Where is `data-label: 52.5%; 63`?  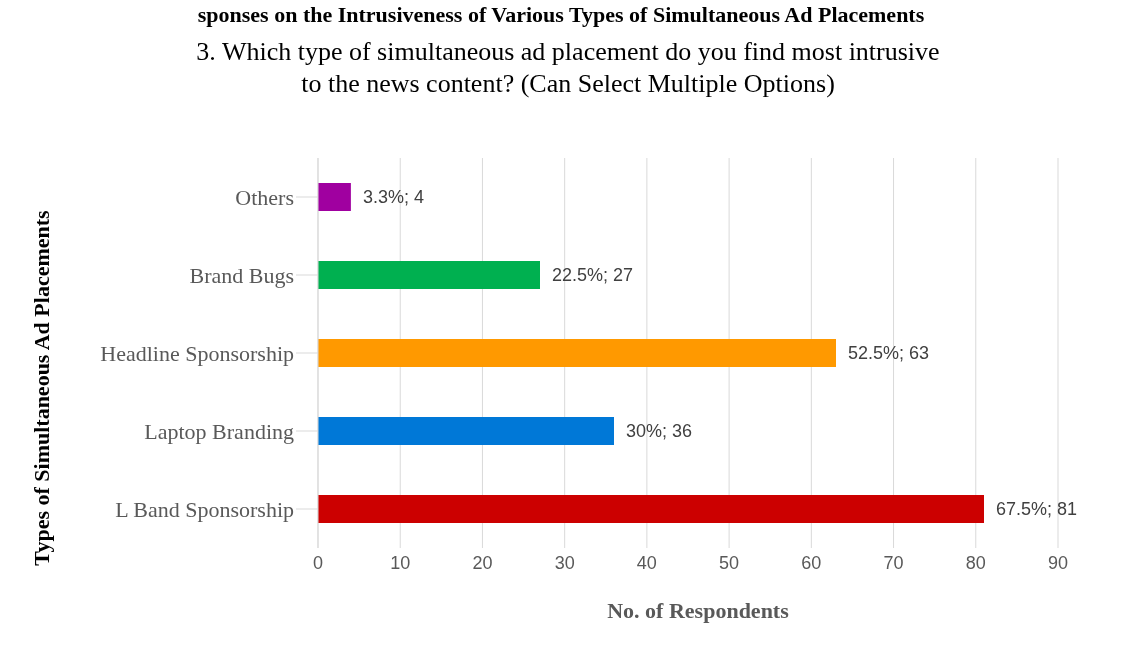
data-label: 52.5%; 63 is located at coordinates (889, 352).